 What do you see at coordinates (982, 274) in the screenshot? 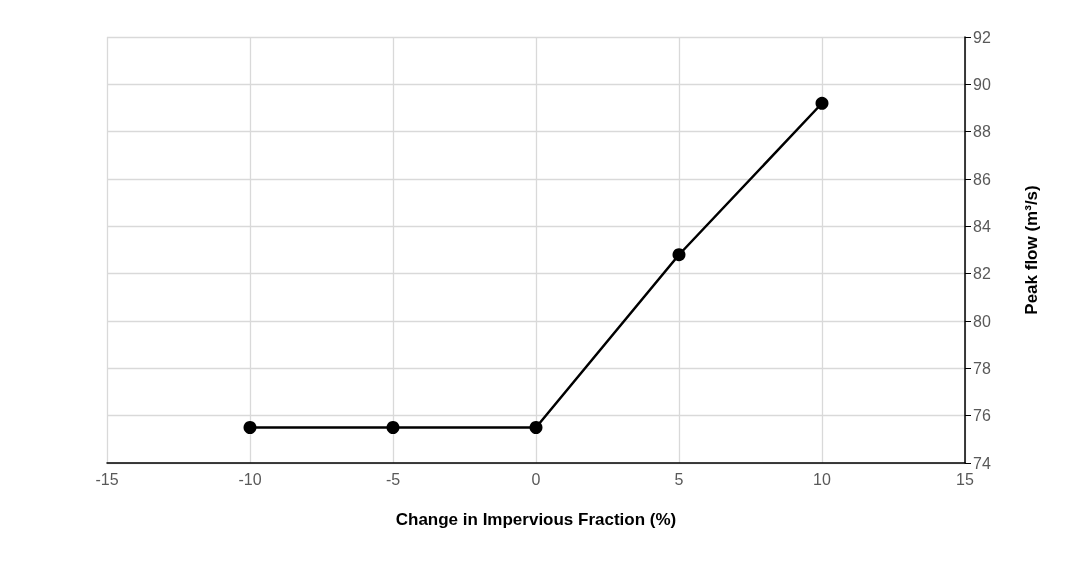
I see `y-tick-label: 82` at bounding box center [982, 274].